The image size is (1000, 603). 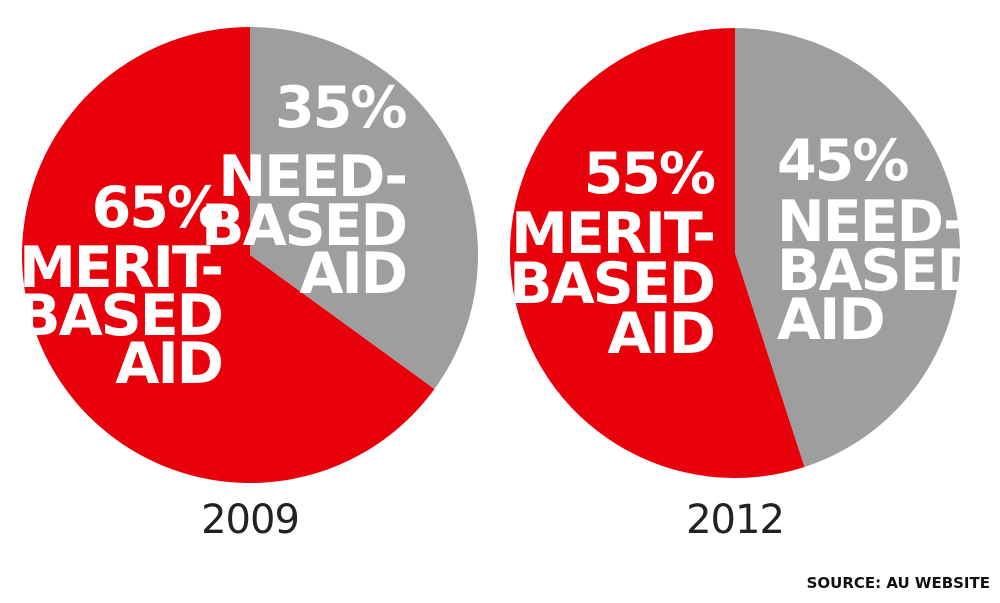 I want to click on pie-2012-merit-line3: AID, so click(x=660, y=334).